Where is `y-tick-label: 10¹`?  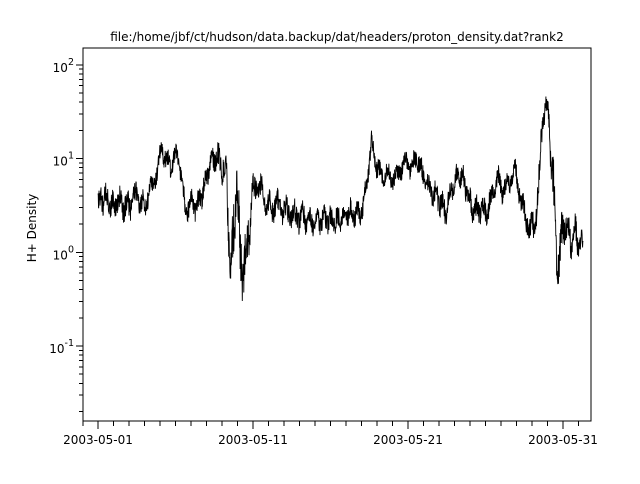 y-tick-label: 10¹ is located at coordinates (63, 160).